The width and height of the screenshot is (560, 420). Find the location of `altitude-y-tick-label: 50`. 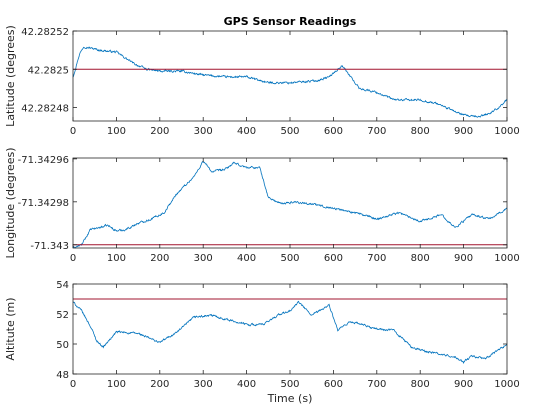

altitude-y-tick-label: 50 is located at coordinates (62, 345).